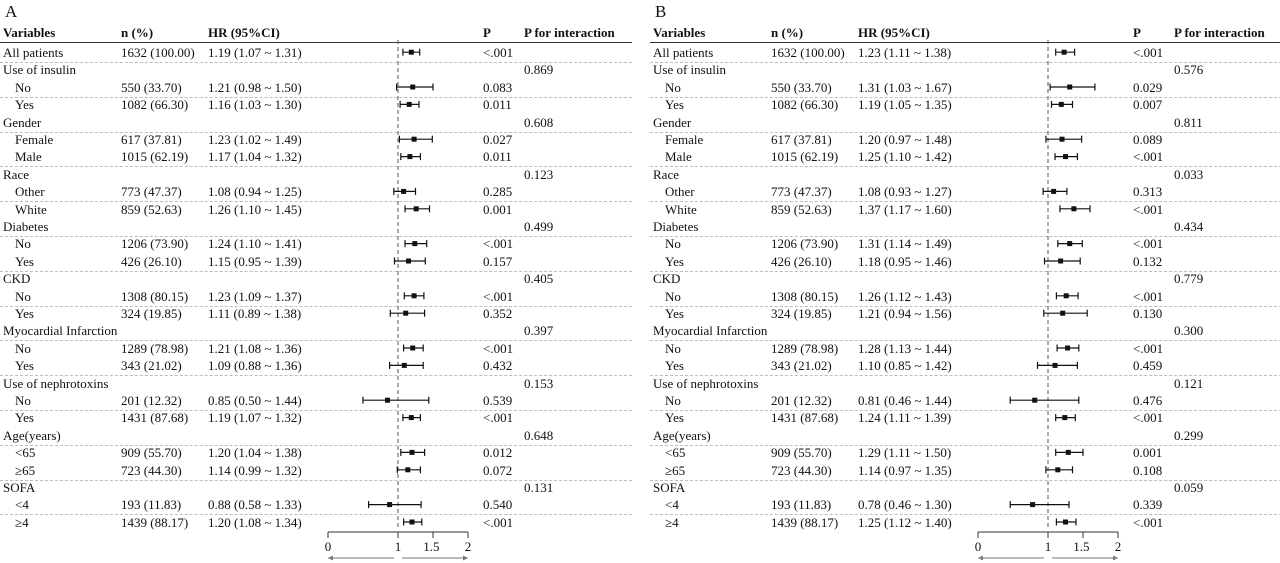 Image resolution: width=1280 pixels, height=563 pixels. What do you see at coordinates (965, 297) in the screenshot?
I see `subgroup-row: No 1308 (80.15) 1.26 (1.12 ~ 1.43) <.001` at bounding box center [965, 297].